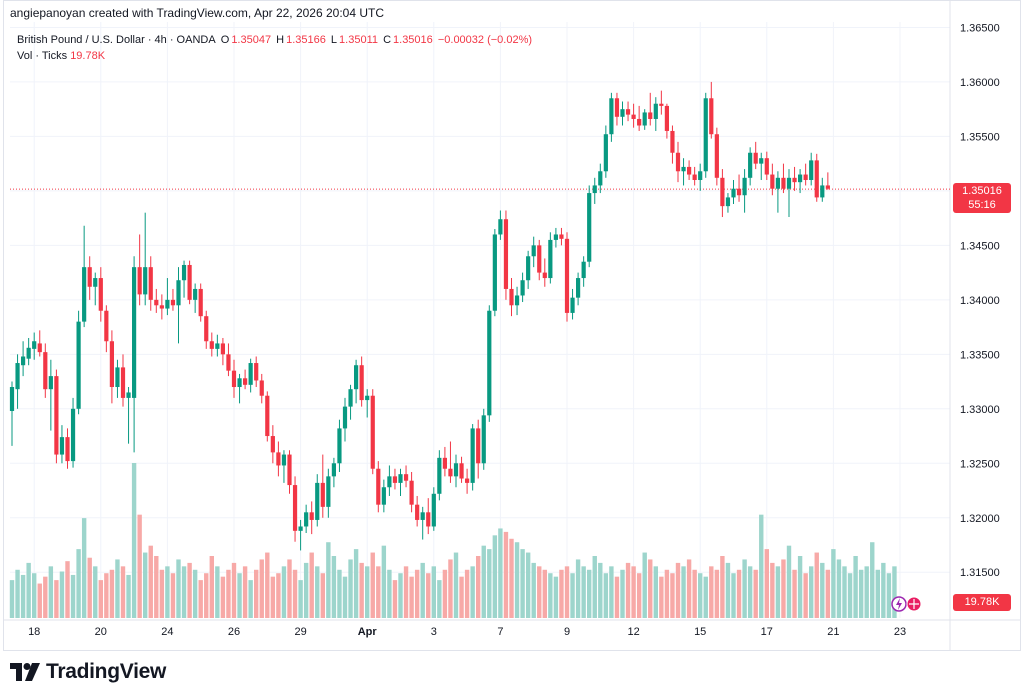 The image size is (1024, 699). What do you see at coordinates (500, 632) in the screenshot?
I see `x-tick-label: 7` at bounding box center [500, 632].